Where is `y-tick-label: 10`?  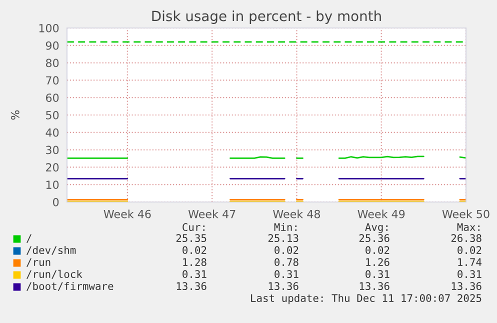
y-tick-label: 10 is located at coordinates (52, 184).